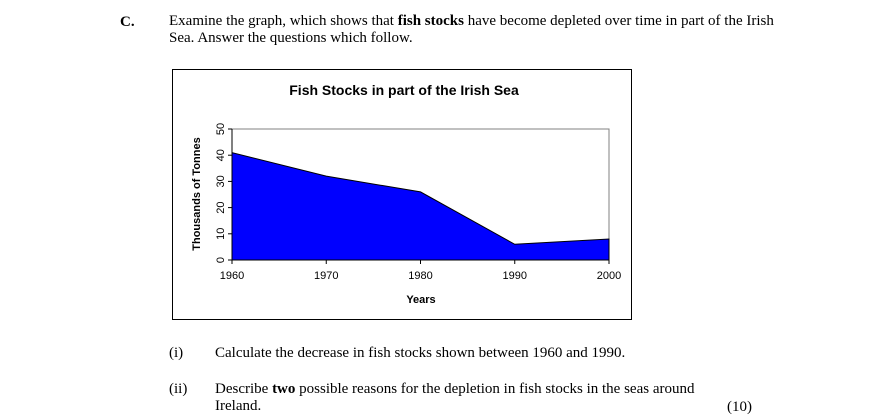 This screenshot has width=892, height=417. I want to click on sub-question-bold: two, so click(284, 389).